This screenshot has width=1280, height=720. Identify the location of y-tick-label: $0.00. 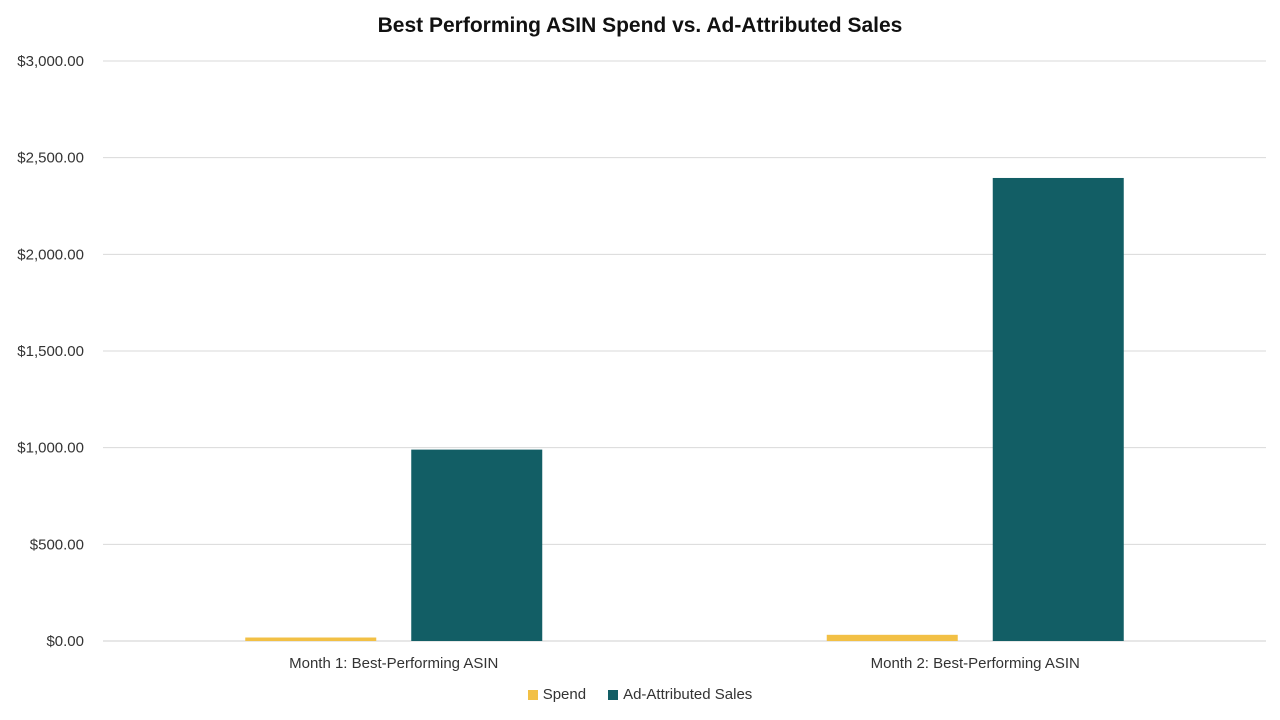
(65, 641).